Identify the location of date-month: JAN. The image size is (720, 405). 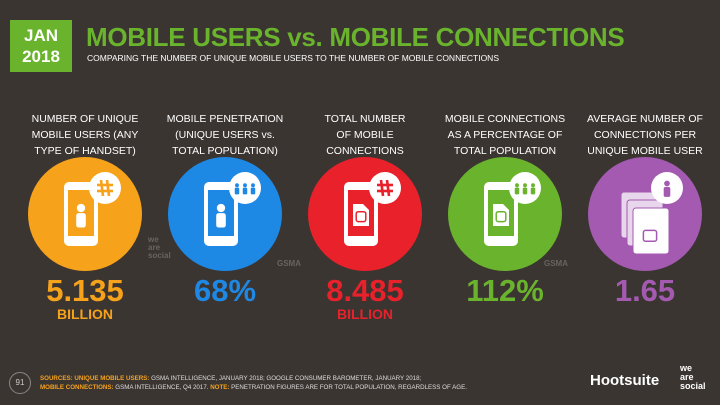
(40, 35).